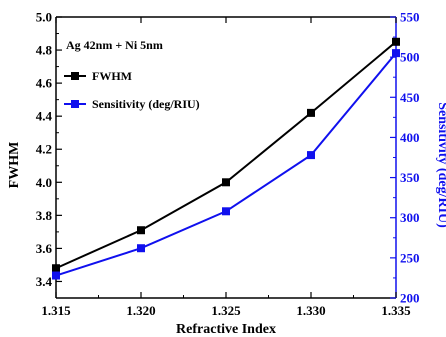  What do you see at coordinates (410, 57) in the screenshot?
I see `right-y-tick-label: 500` at bounding box center [410, 57].